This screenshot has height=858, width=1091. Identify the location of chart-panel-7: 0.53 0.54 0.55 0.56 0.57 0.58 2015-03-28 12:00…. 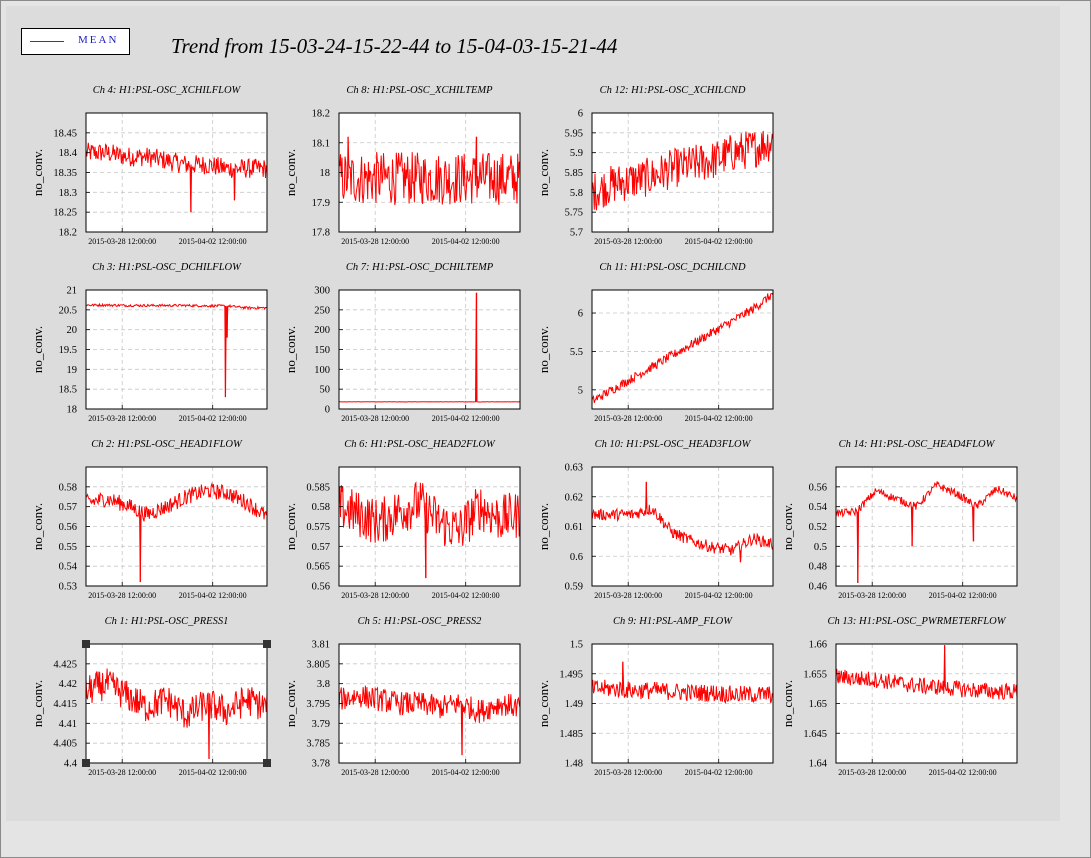
(149, 519).